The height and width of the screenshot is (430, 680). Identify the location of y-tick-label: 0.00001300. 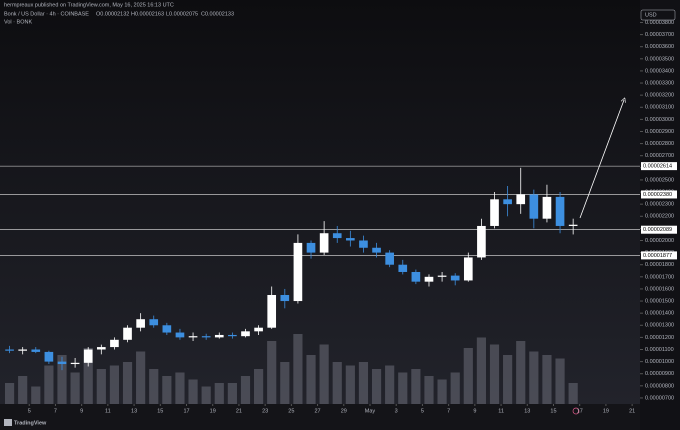
(659, 326).